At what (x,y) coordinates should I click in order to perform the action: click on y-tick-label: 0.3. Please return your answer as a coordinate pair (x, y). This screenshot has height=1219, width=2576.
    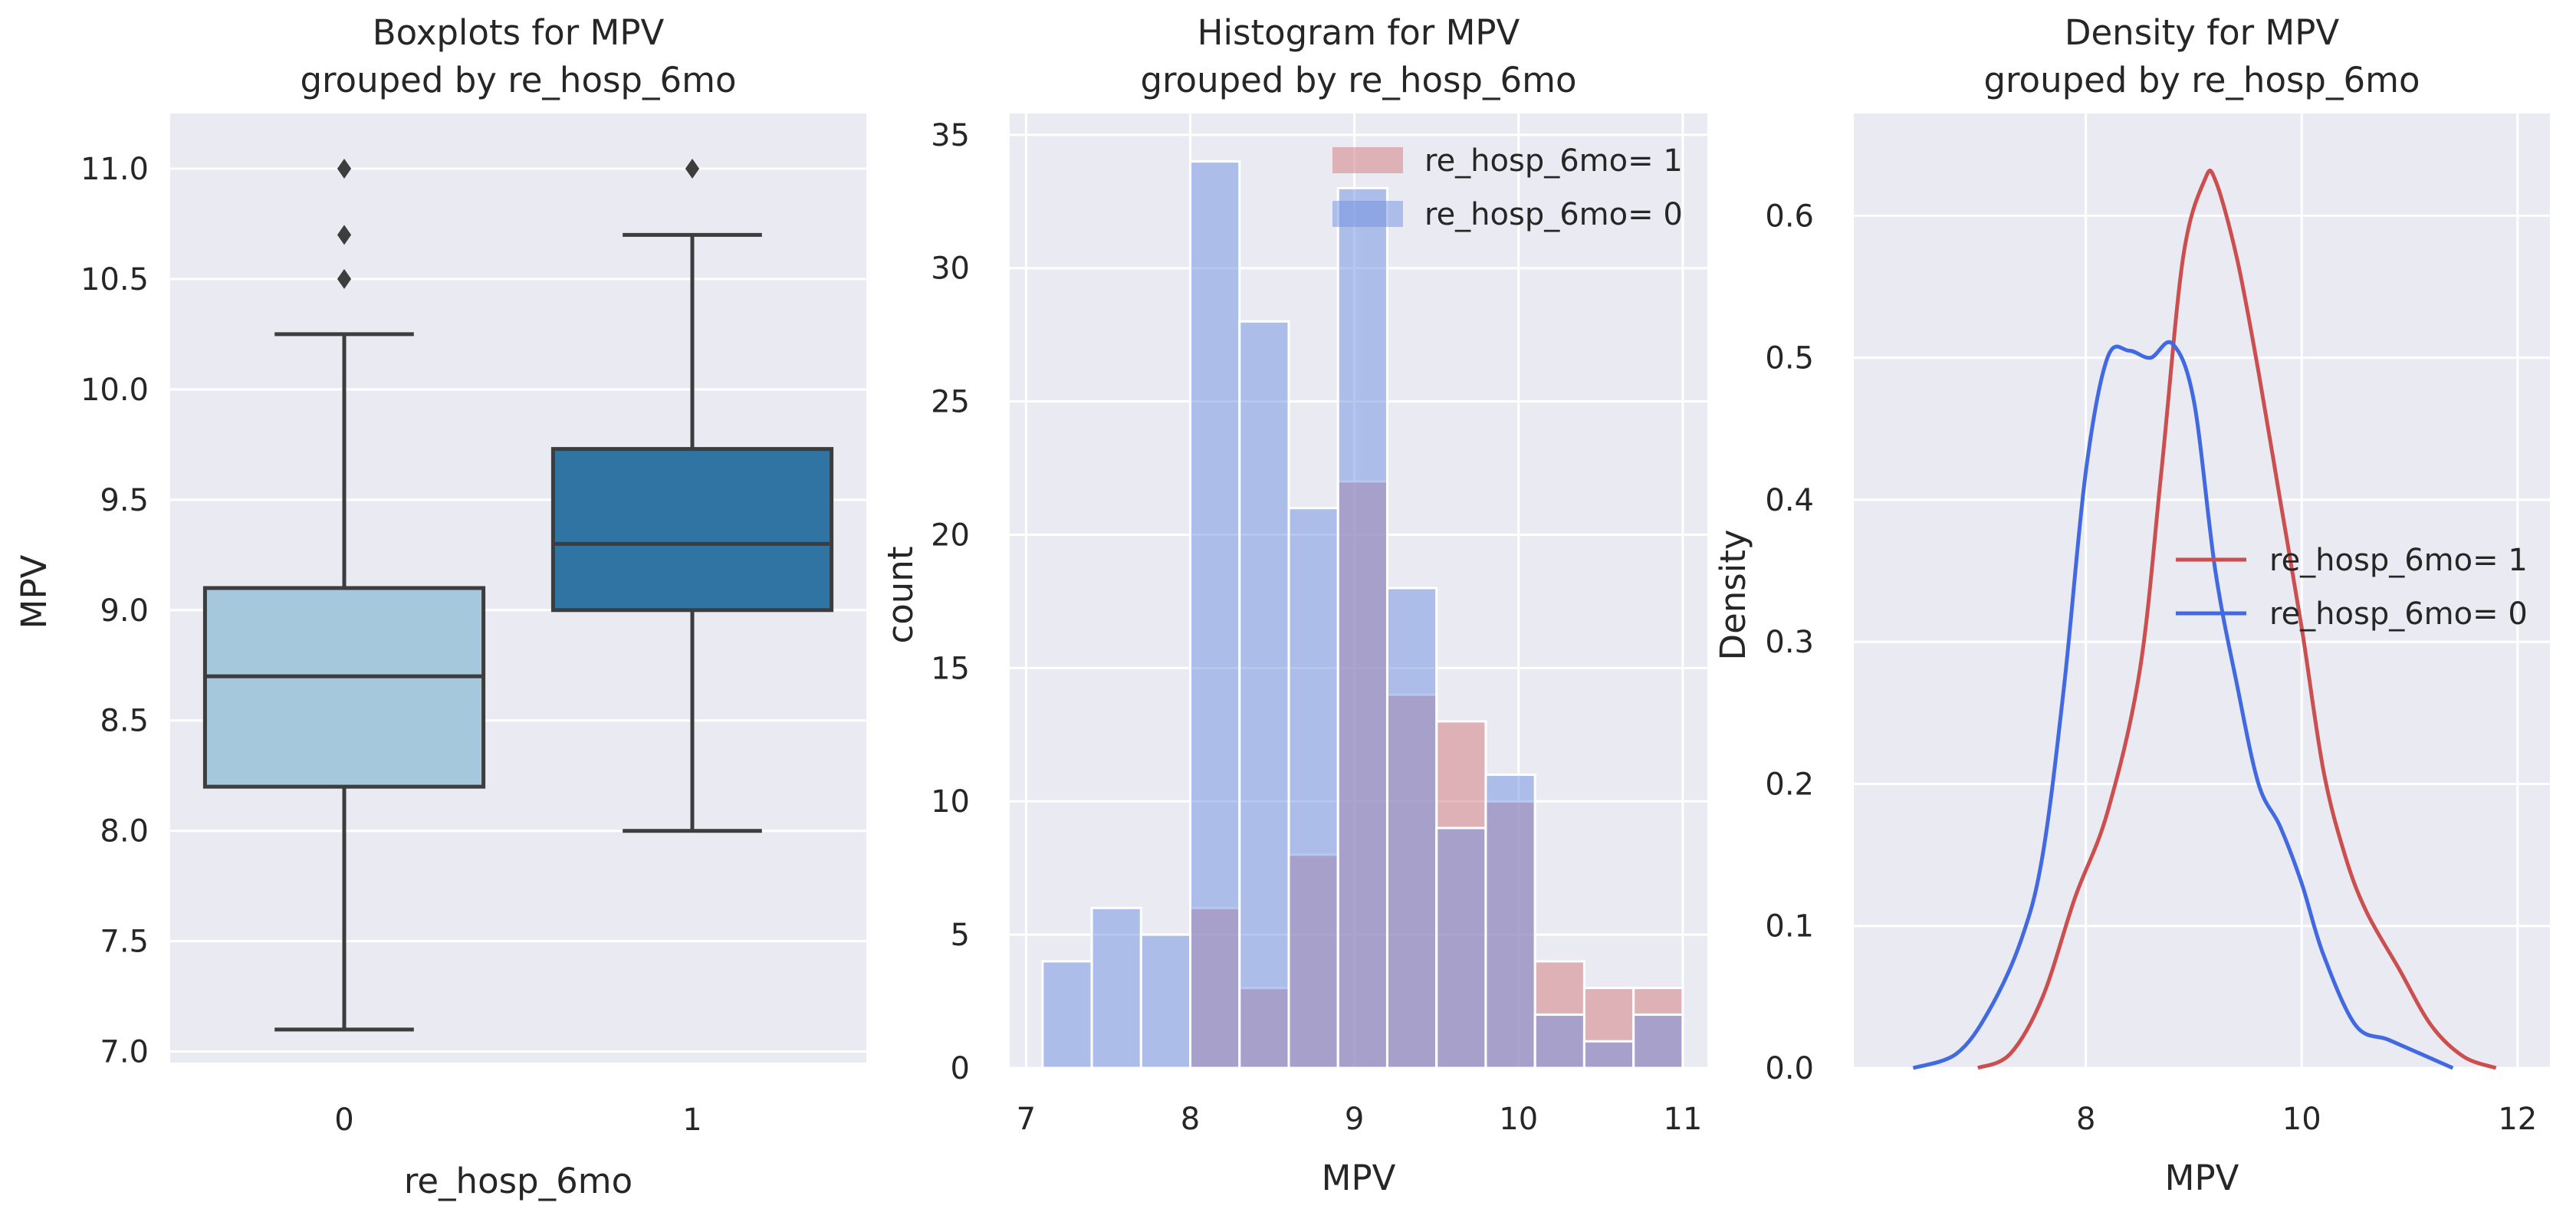
    Looking at the image, I should click on (1789, 643).